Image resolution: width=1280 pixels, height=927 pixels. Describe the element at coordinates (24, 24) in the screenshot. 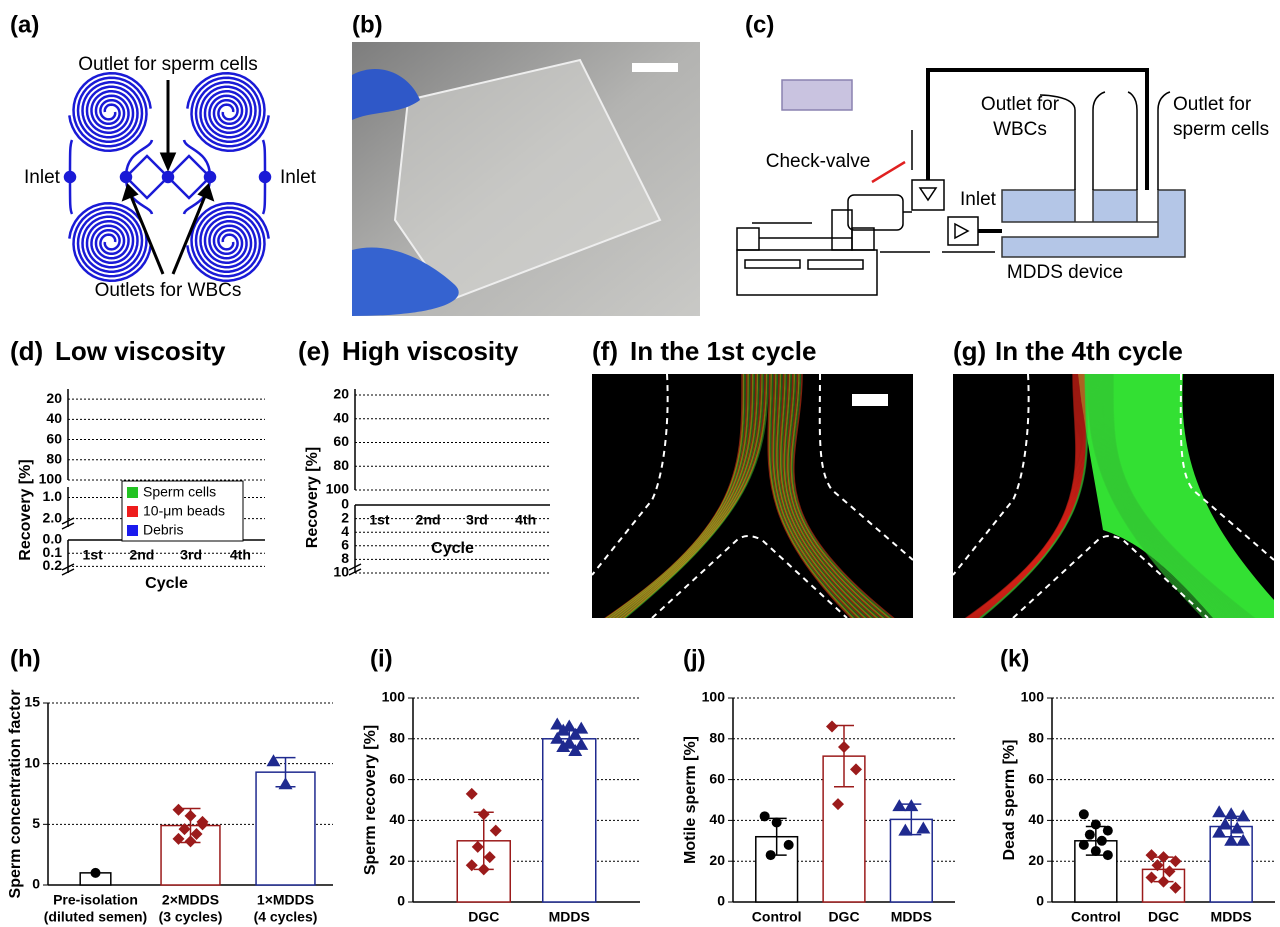

I see `panel-label: (a)` at that location.